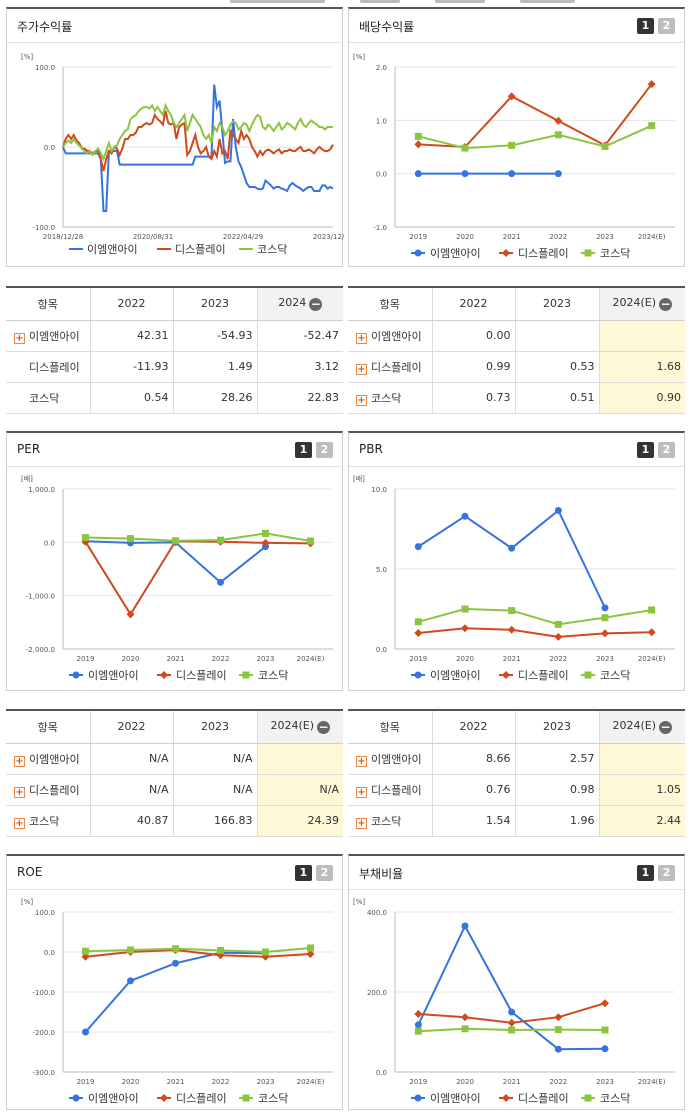 This screenshot has width=691, height=1115. Describe the element at coordinates (473, 367) in the screenshot. I see `table-cell: 0.99` at that location.